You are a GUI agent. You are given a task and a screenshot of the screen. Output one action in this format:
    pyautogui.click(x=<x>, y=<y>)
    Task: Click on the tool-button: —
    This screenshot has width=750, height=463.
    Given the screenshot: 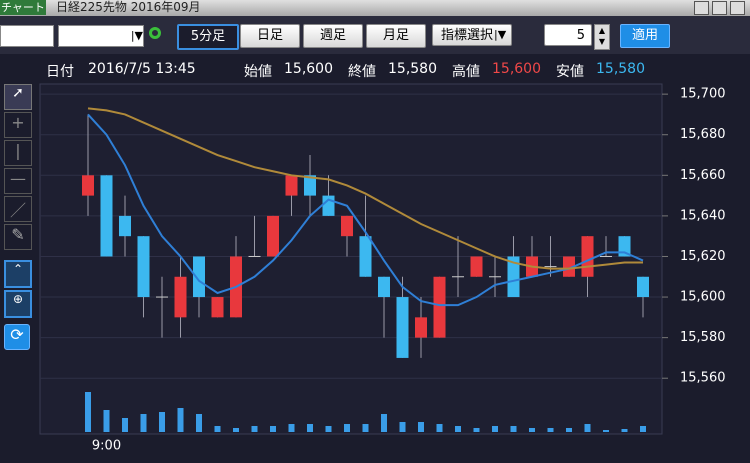 What is the action you would take?
    pyautogui.click(x=18, y=181)
    